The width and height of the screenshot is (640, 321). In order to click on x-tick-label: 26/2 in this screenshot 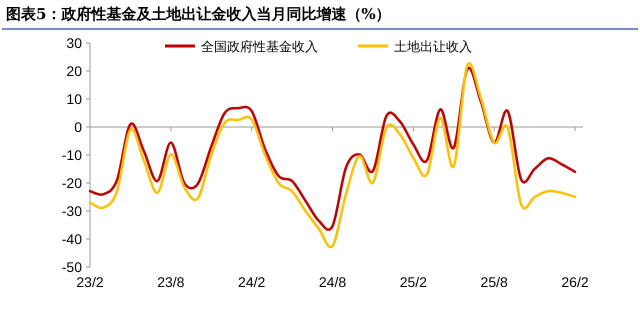, I will do `click(575, 282)`.